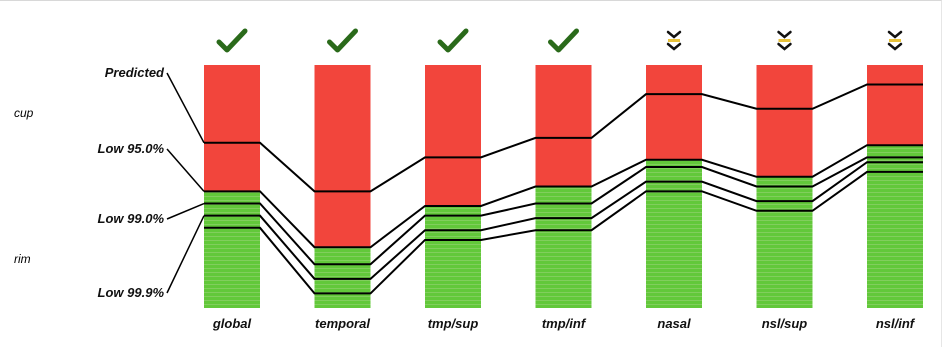 The width and height of the screenshot is (942, 347). I want to click on bar-rim-nasal, so click(674, 233).